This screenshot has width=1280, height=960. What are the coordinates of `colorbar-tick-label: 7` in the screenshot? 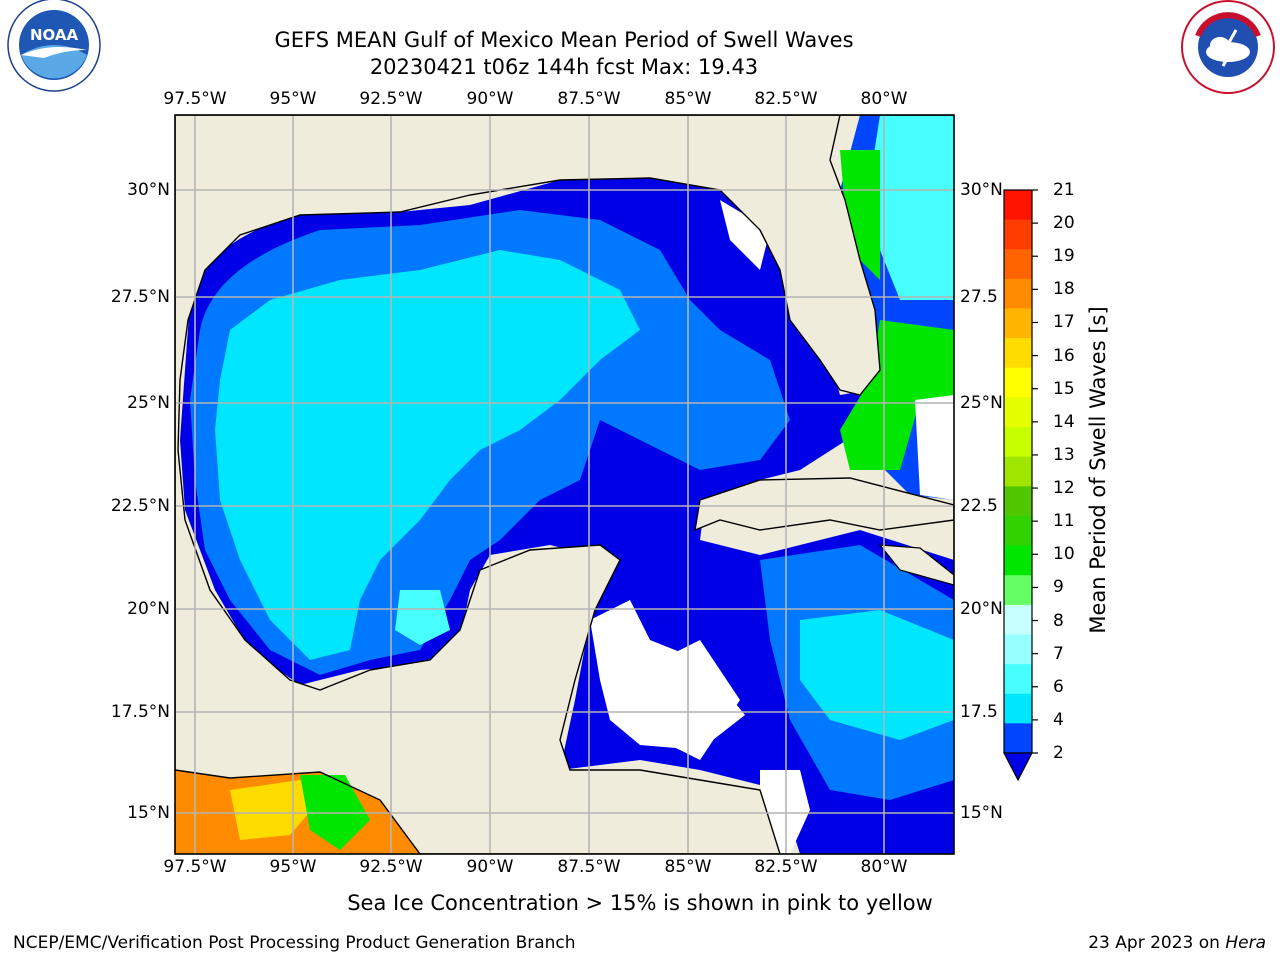 It's located at (1058, 653).